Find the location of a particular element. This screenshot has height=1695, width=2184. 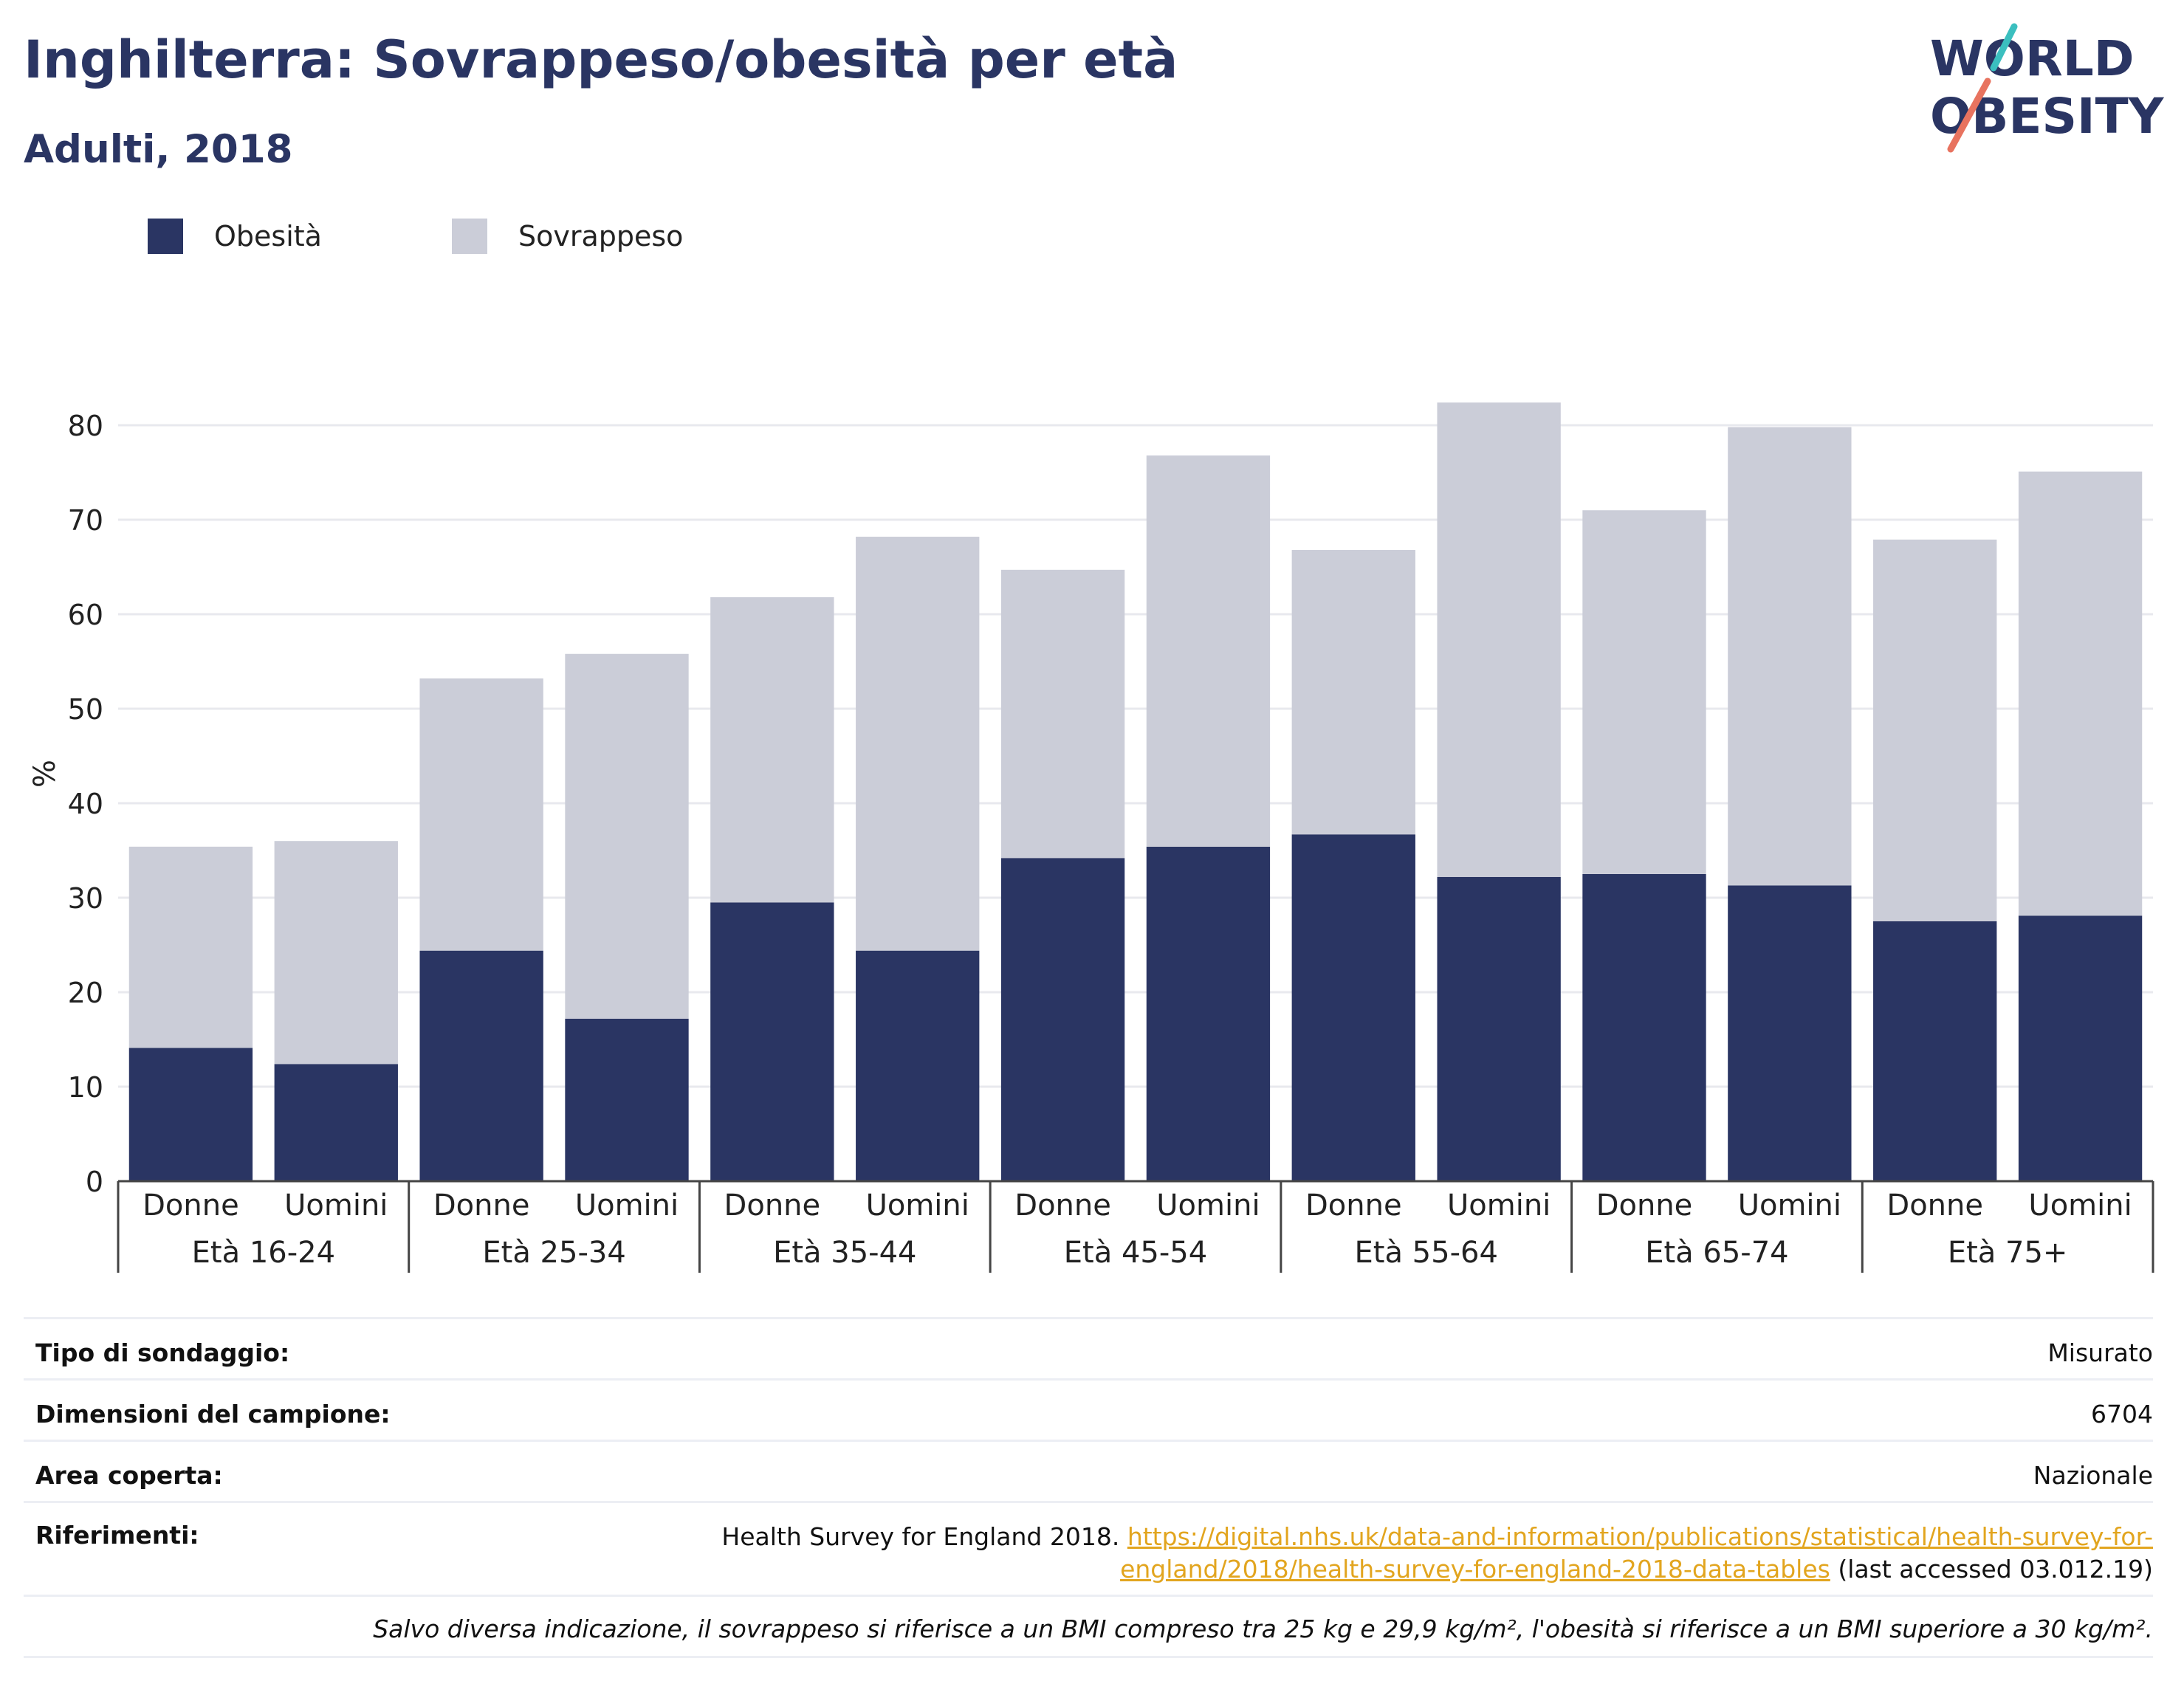

y-axis-title: % is located at coordinates (45, 774).